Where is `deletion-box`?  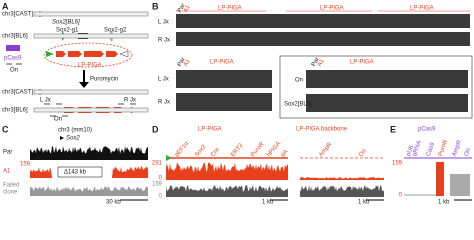 deletion-box is located at coordinates (80, 172).